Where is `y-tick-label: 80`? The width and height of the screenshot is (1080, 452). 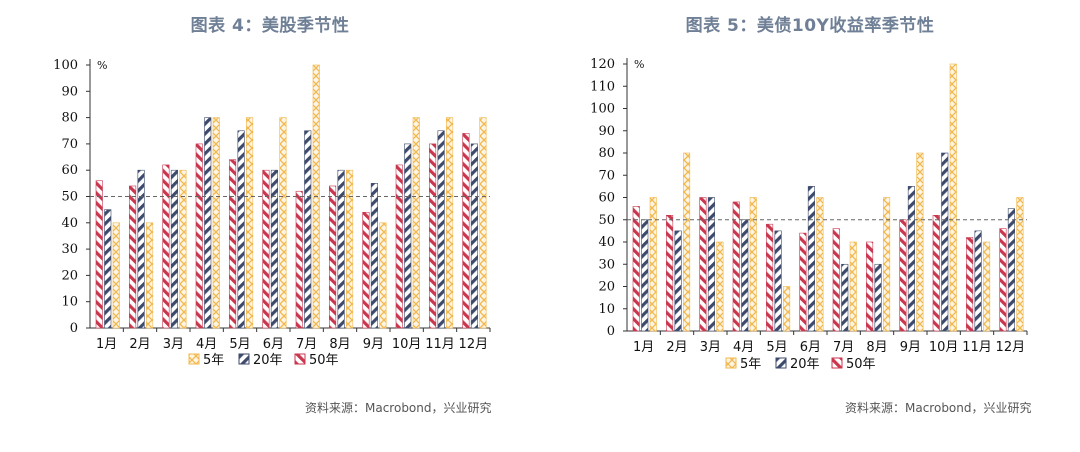 y-tick-label: 80 is located at coordinates (606, 153).